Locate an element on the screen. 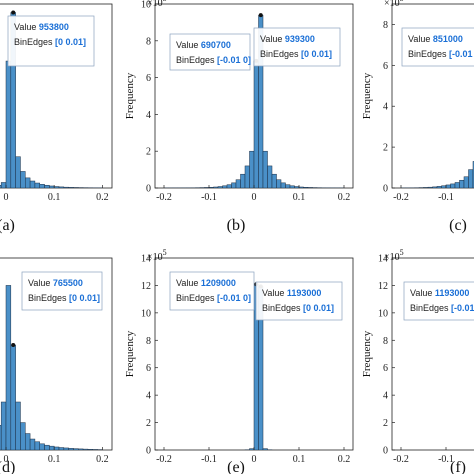 This screenshot has width=474, height=474. x-tick-label-c: -0.2 is located at coordinates (401, 197).